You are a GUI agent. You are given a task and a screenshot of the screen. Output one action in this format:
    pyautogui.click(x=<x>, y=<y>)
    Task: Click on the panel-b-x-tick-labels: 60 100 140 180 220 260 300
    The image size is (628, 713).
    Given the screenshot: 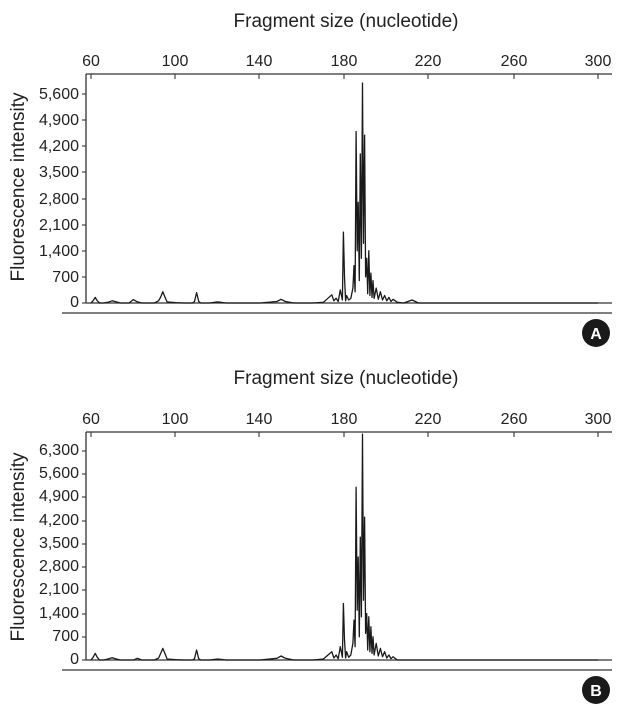 What is the action you would take?
    pyautogui.click(x=346, y=419)
    